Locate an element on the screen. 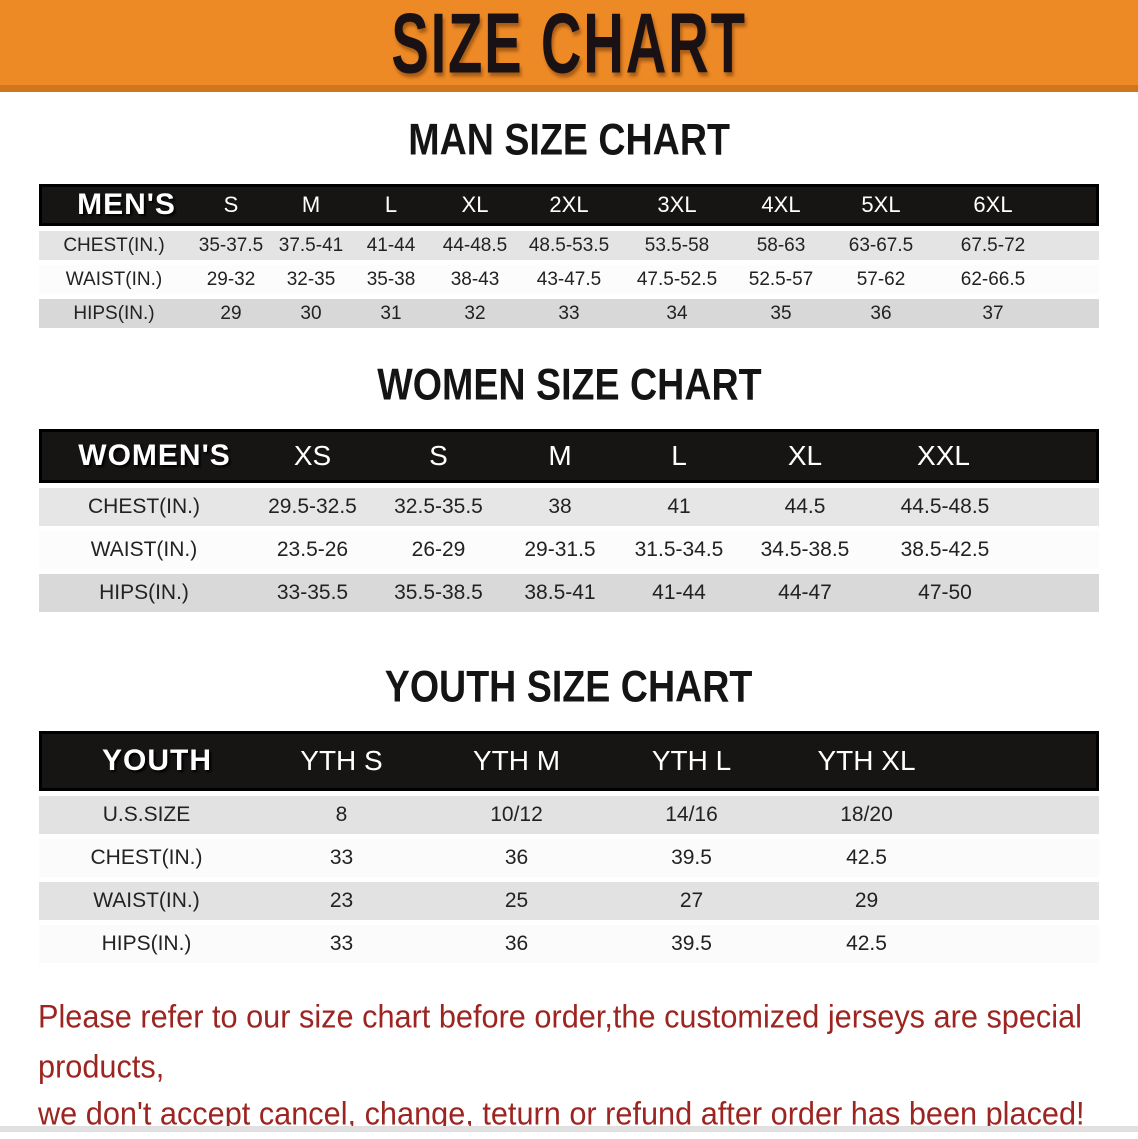  man-size-chart-title: MAN SIZE CHART is located at coordinates (569, 140).